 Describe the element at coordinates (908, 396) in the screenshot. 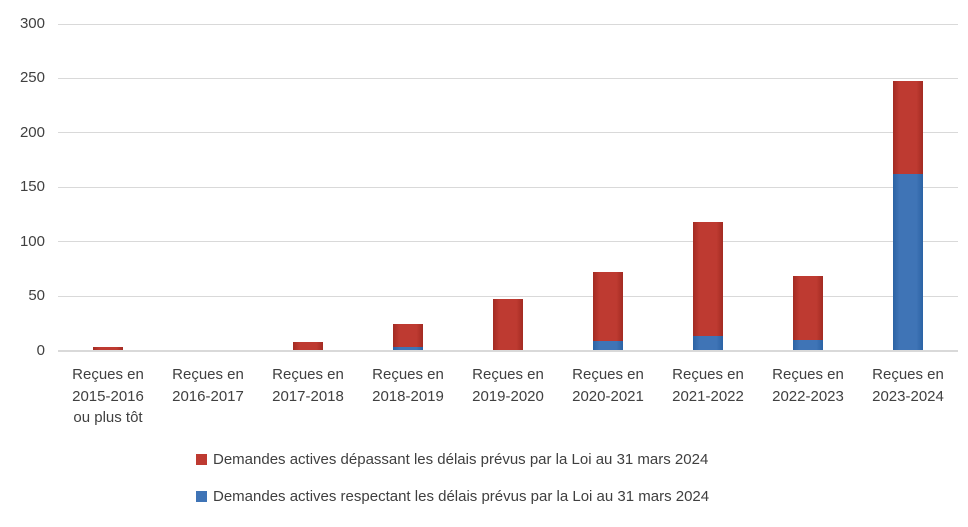

I see `x-category-label-line: 2023-2024` at that location.